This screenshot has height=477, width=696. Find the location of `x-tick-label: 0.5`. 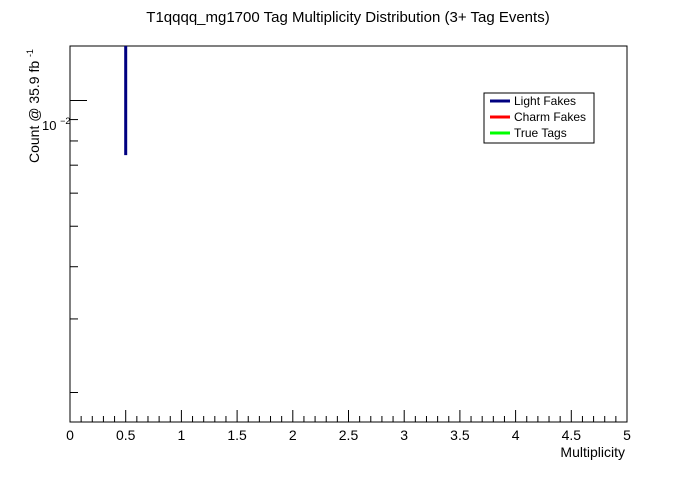

x-tick-label: 0.5 is located at coordinates (126, 435).